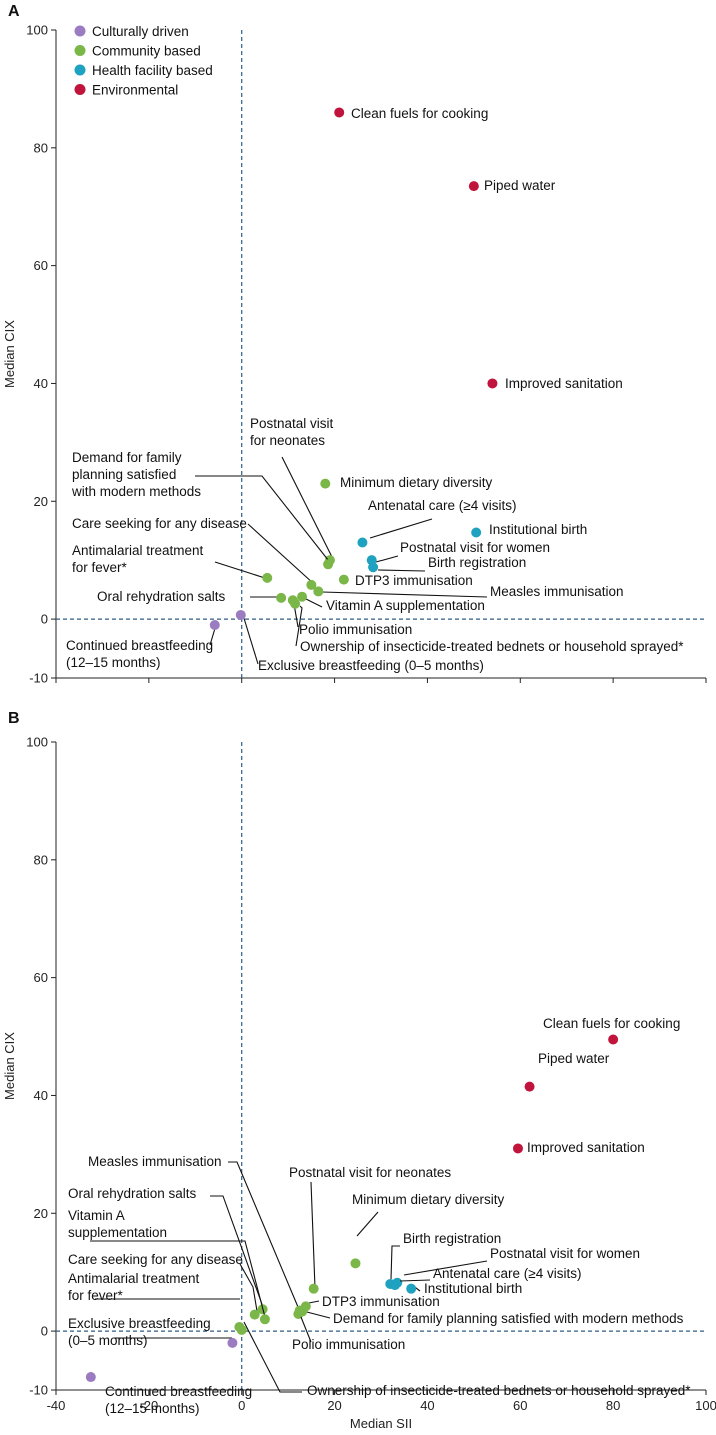 The height and width of the screenshot is (1435, 716). I want to click on data-point-label: Clean fuels for cooking, so click(419, 113).